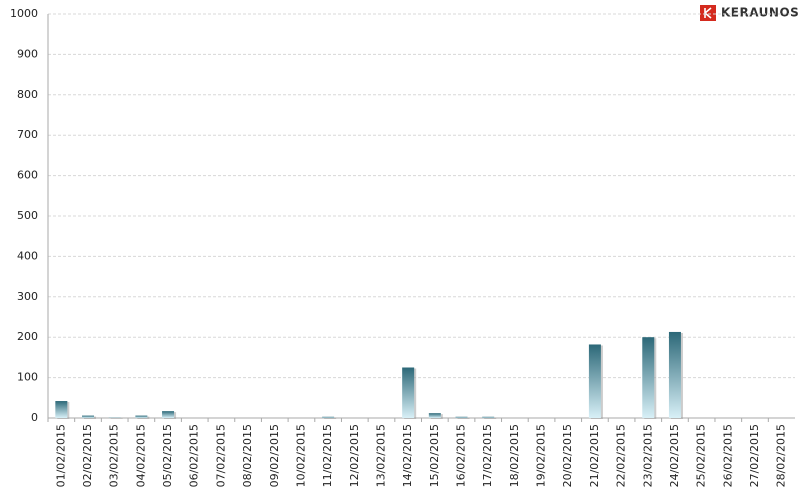  What do you see at coordinates (708, 13) in the screenshot?
I see `logo-icon` at bounding box center [708, 13].